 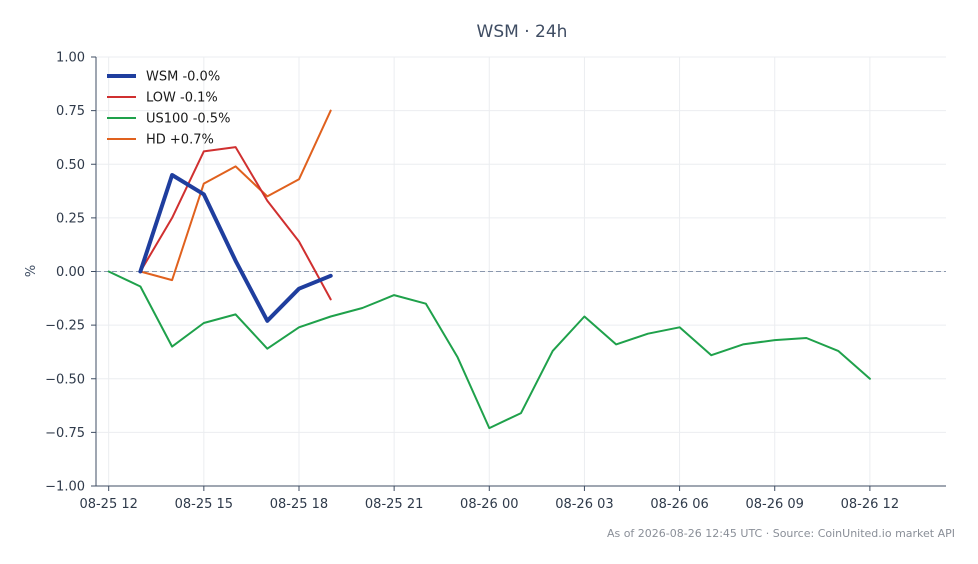 I want to click on x-tick-label-1: 08-25 15, so click(x=204, y=504).